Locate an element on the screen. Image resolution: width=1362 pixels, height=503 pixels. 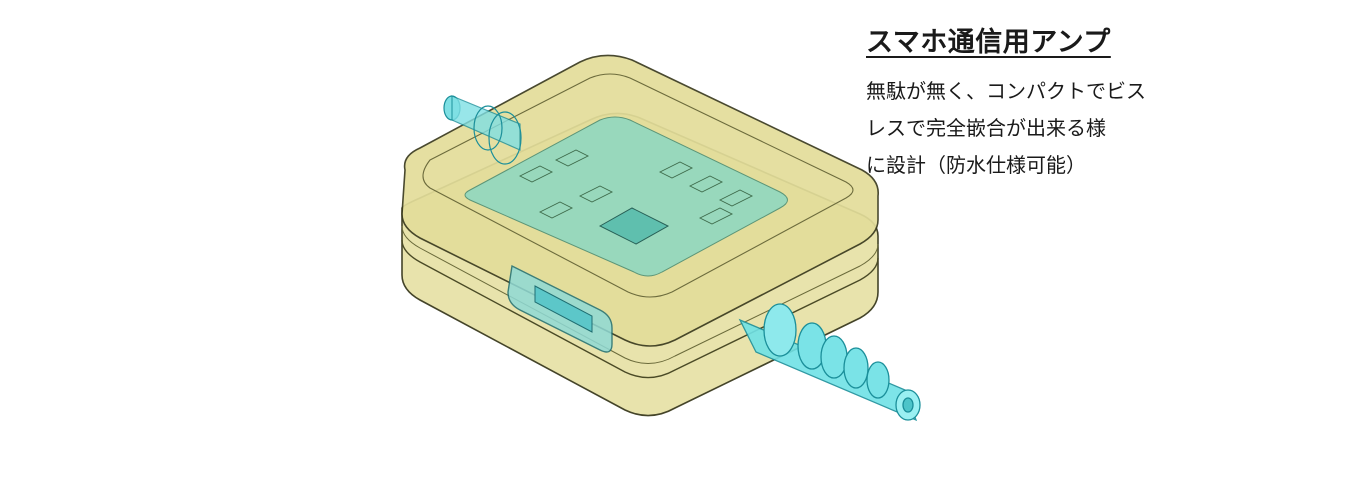
left-cable-stub is located at coordinates (482, 130).